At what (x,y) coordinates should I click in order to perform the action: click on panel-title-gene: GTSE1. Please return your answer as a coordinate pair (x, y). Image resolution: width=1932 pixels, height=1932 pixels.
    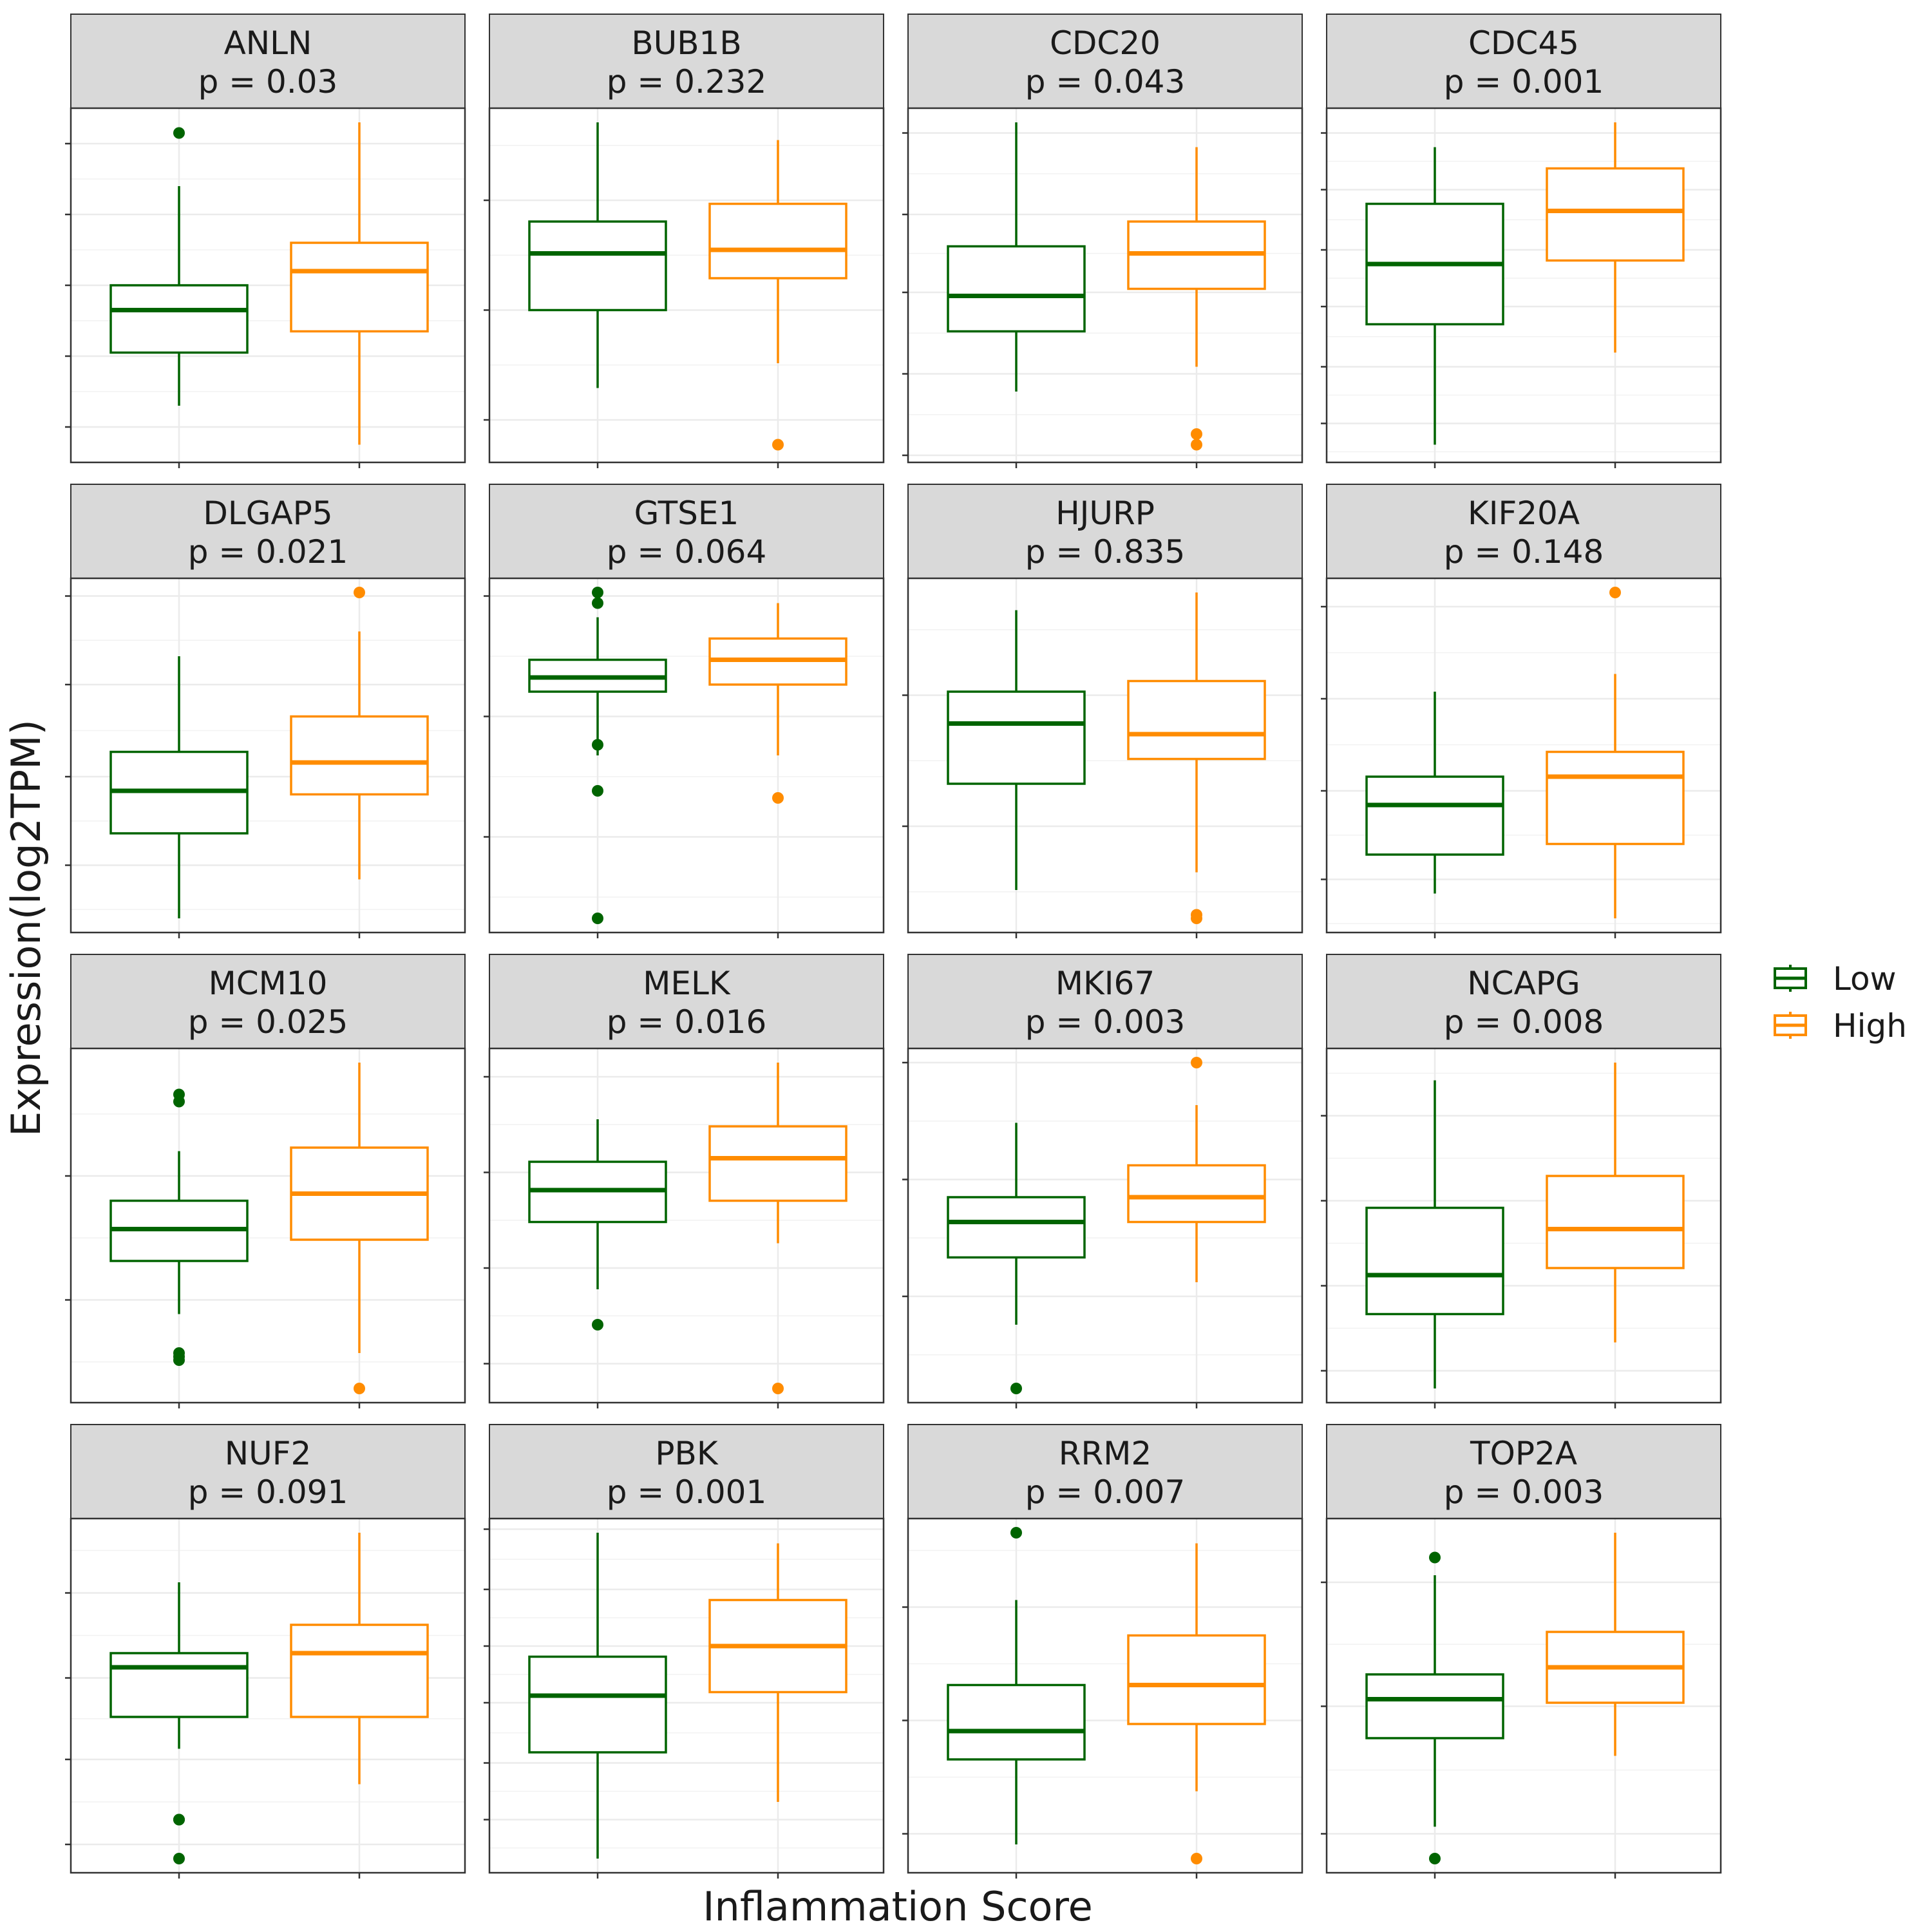
    Looking at the image, I should click on (686, 513).